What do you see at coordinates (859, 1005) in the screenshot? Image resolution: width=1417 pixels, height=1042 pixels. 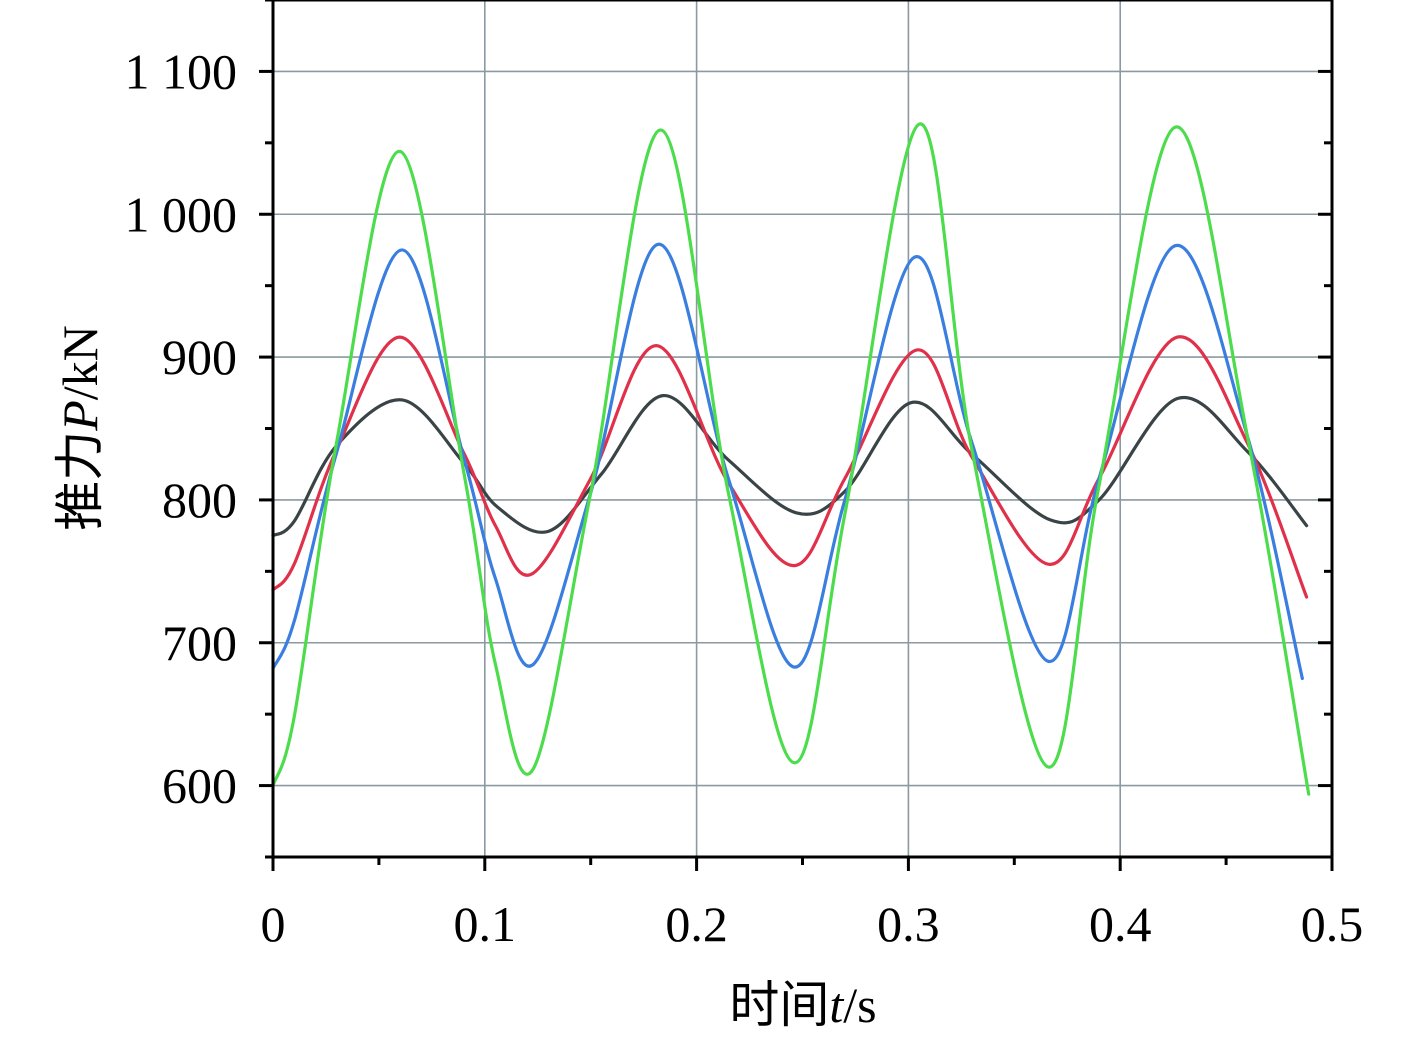 I see `x-axis-title-unit: /s` at bounding box center [859, 1005].